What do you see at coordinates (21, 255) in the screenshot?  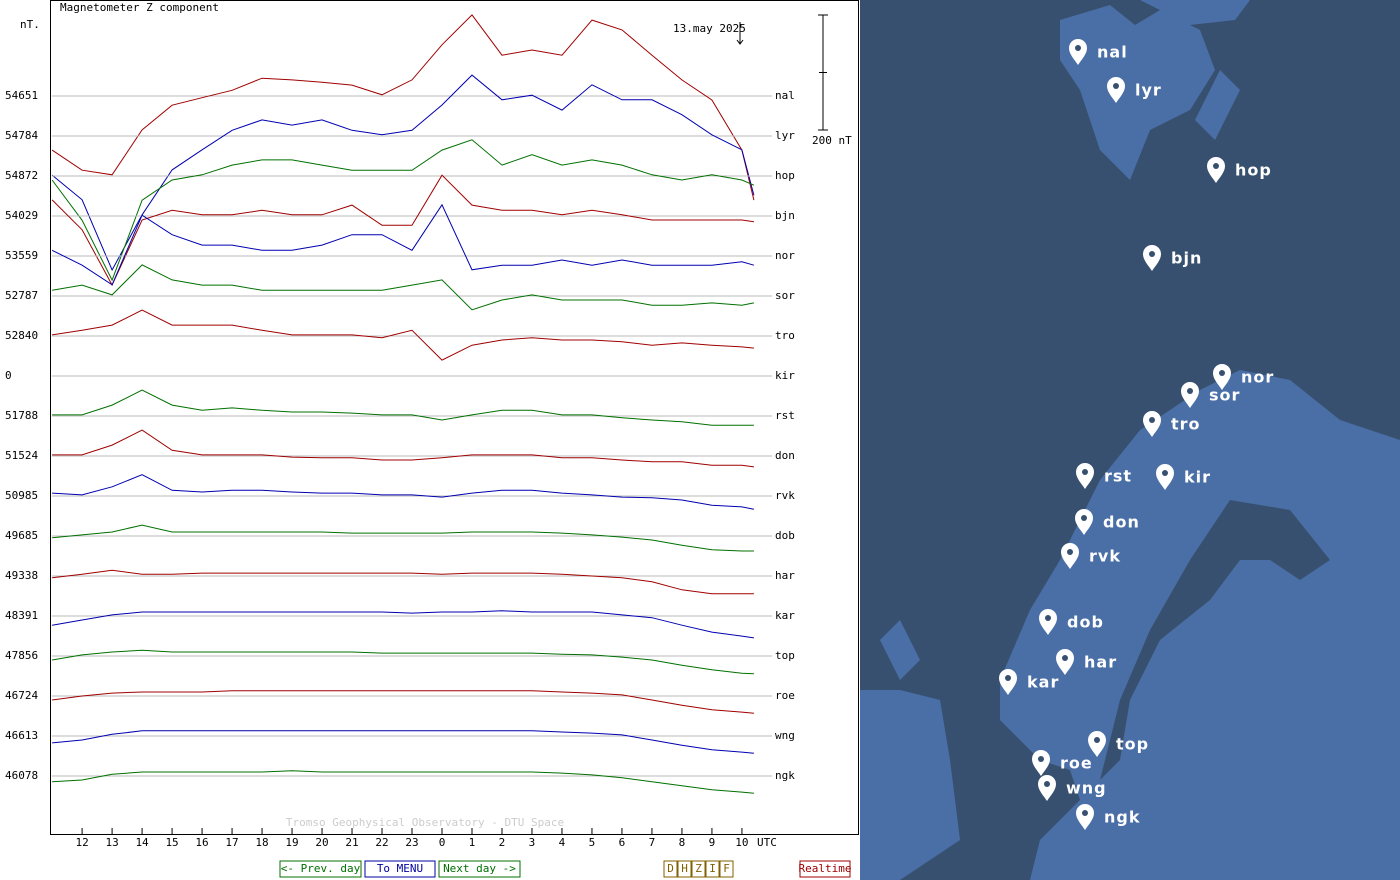 I see `baseline-label: 53559` at bounding box center [21, 255].